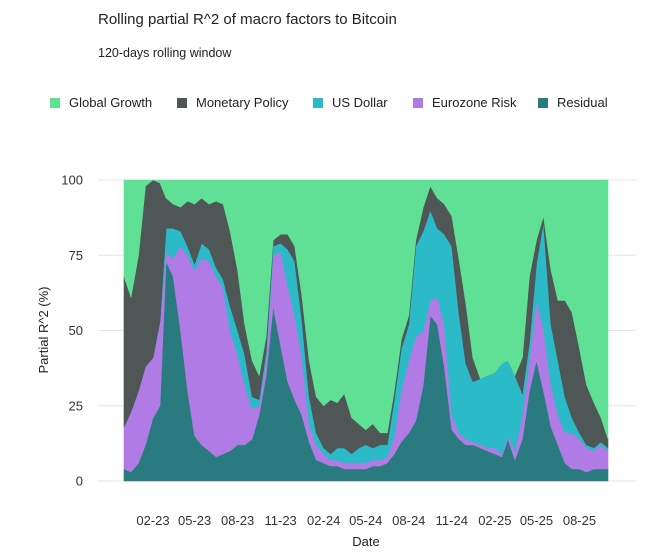 Image resolution: width=672 pixels, height=559 pixels. What do you see at coordinates (360, 102) in the screenshot?
I see `legend-label-us-dollar: US Dollar` at bounding box center [360, 102].